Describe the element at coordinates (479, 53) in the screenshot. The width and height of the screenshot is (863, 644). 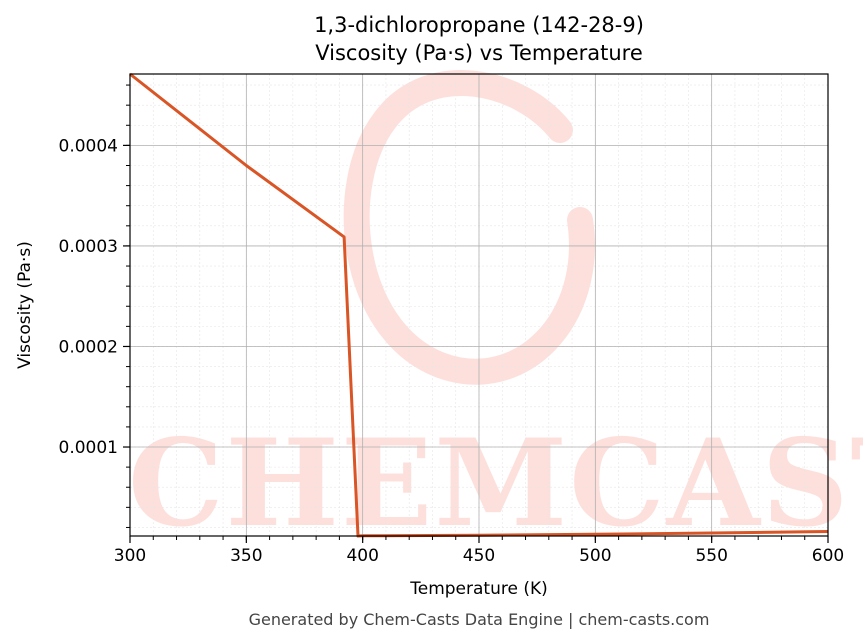
I see `chart-subtitle: Viscosity (Pa·s) vs Temperature` at that location.